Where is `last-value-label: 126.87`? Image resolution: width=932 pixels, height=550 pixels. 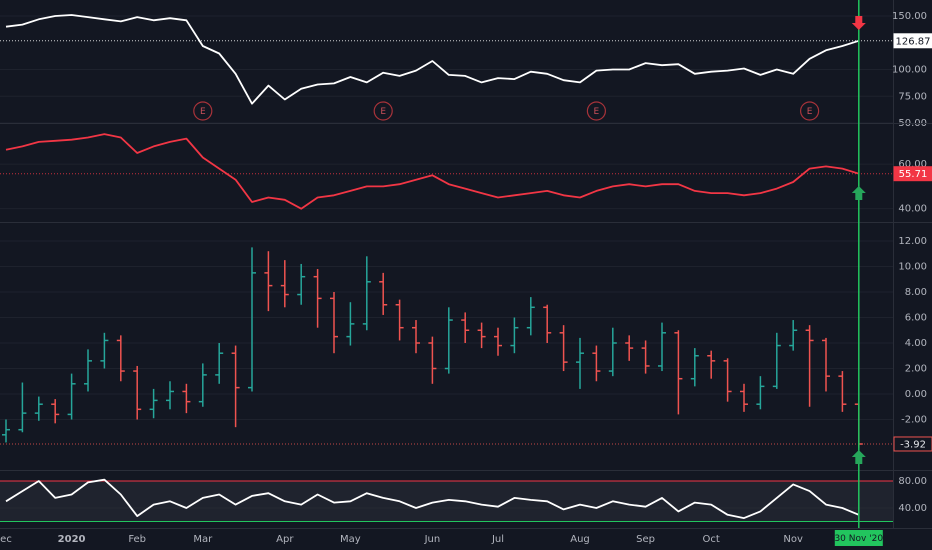 last-value-label: 126.87 is located at coordinates (913, 41).